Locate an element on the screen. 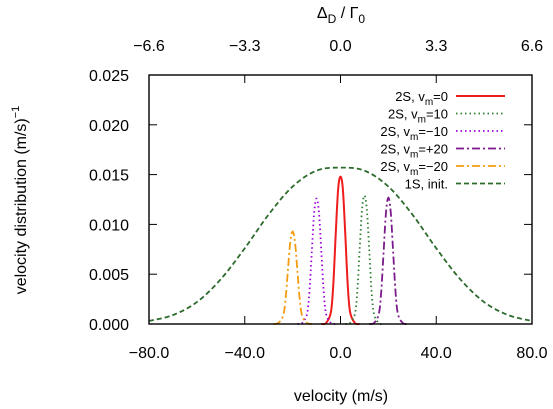  legend-label-1: 2S, vm=10 is located at coordinates (418, 116).